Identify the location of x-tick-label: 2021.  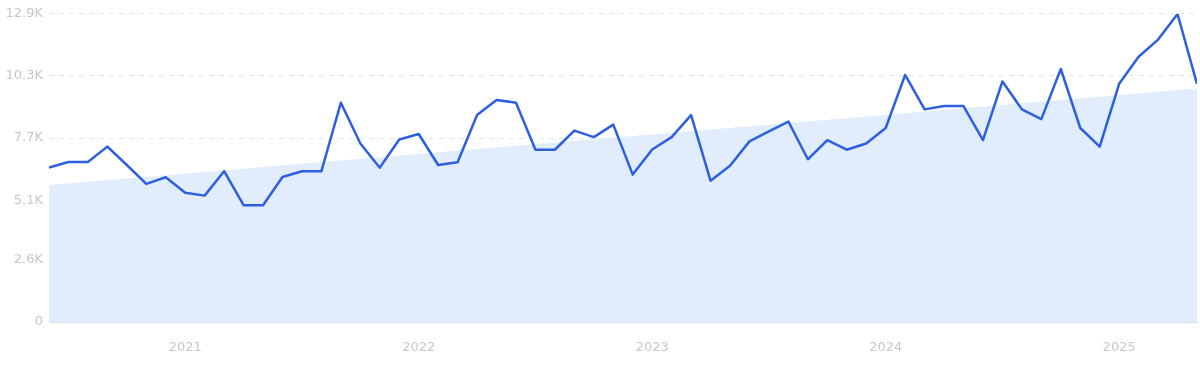
(185, 347).